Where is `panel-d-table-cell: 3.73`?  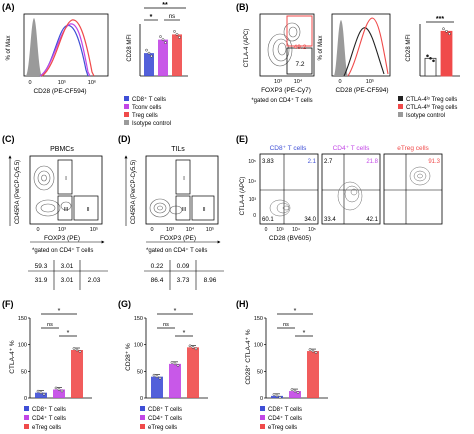
panel-d-table-cell: 3.73 is located at coordinates (183, 280).